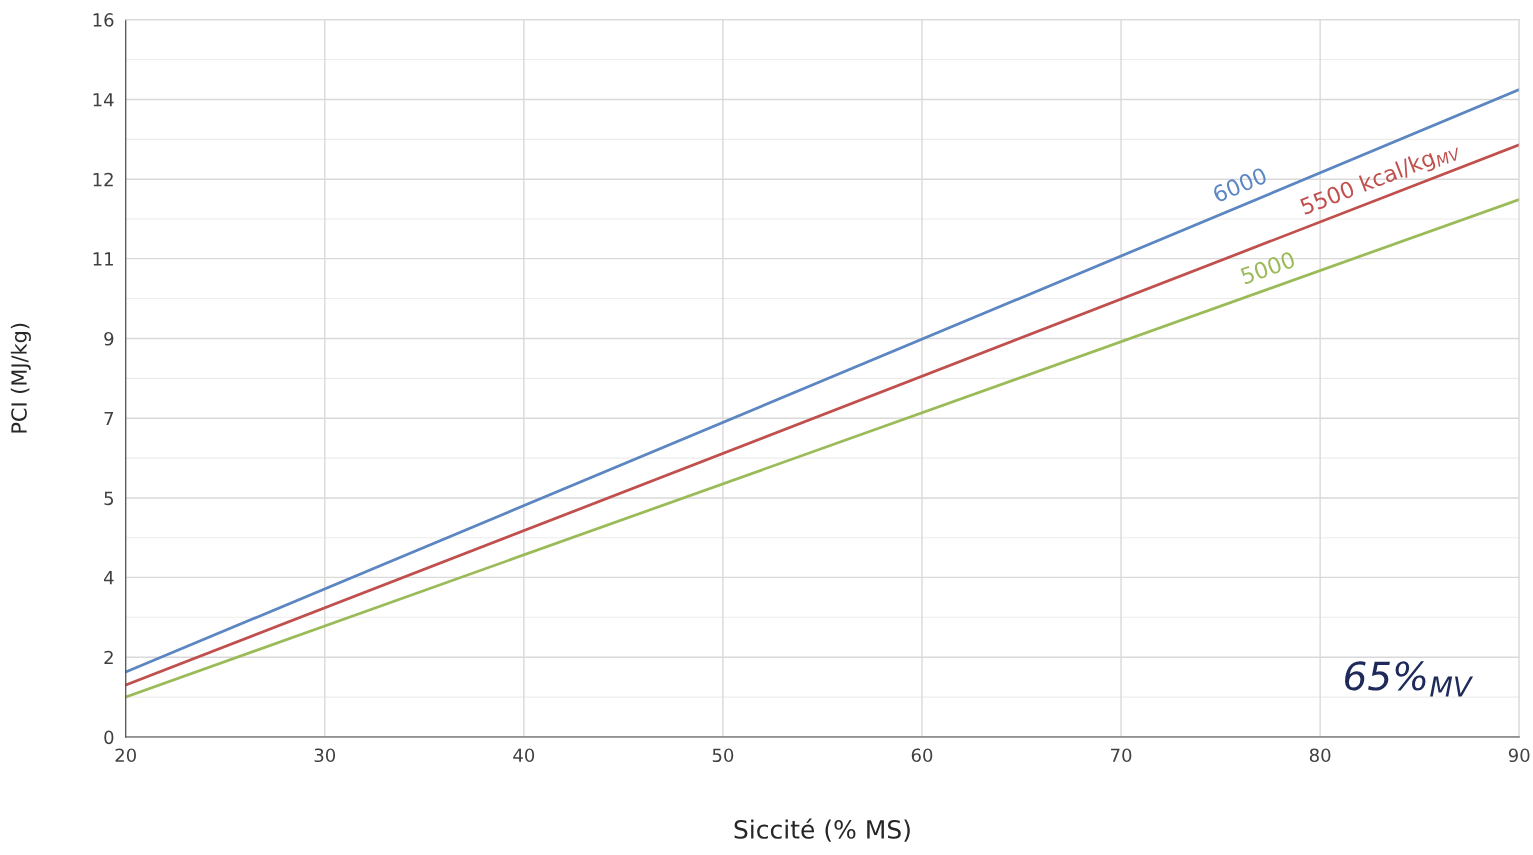  I want to click on text: 6000, so click(1239, 184).